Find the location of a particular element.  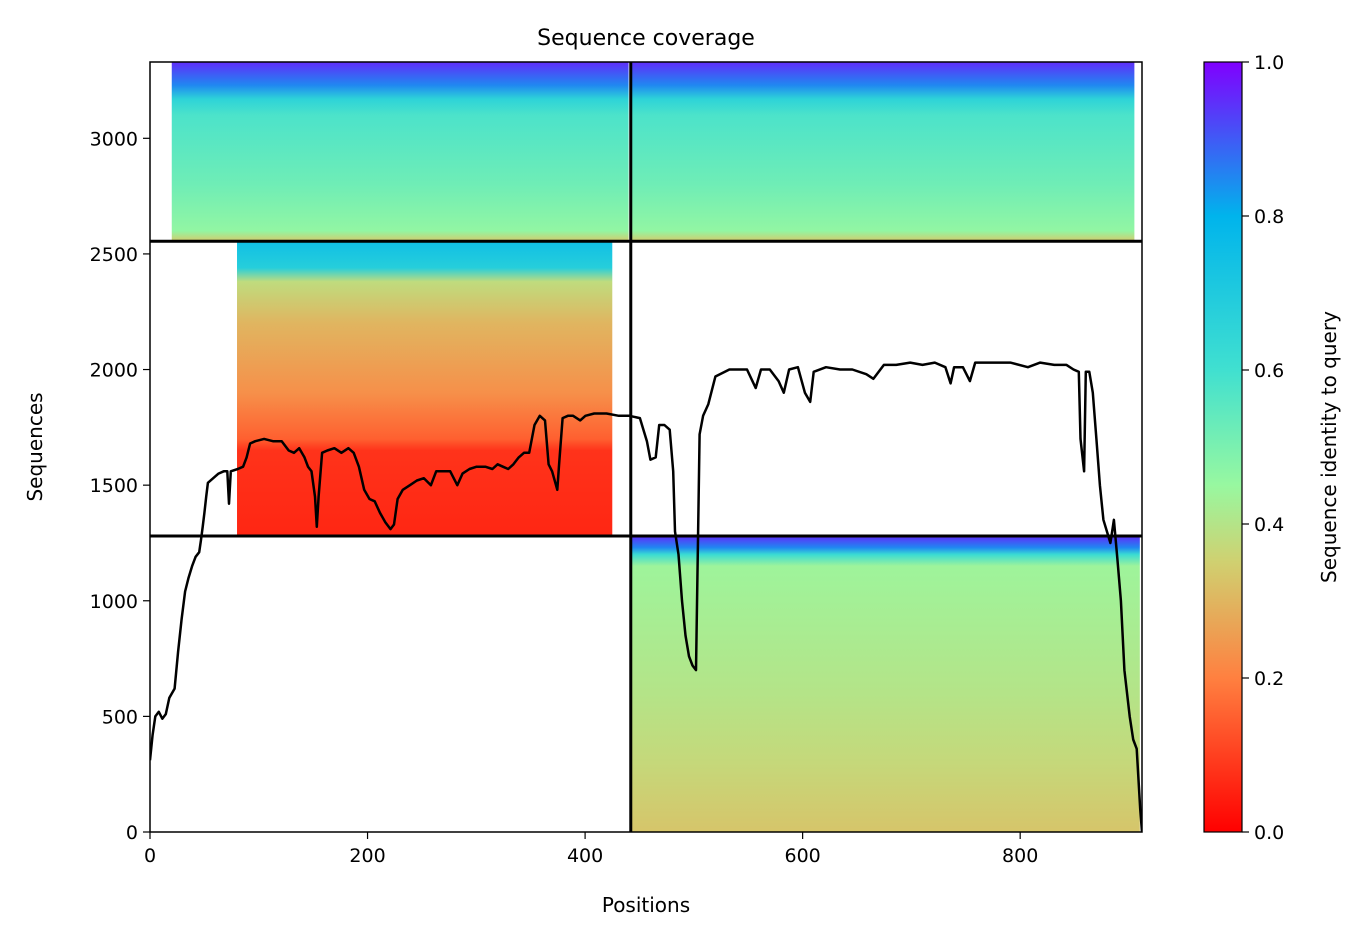

colorbar-ticks: 0.0 0.2 0.4 0.6 0.8 1.0 is located at coordinates (1263, 448).